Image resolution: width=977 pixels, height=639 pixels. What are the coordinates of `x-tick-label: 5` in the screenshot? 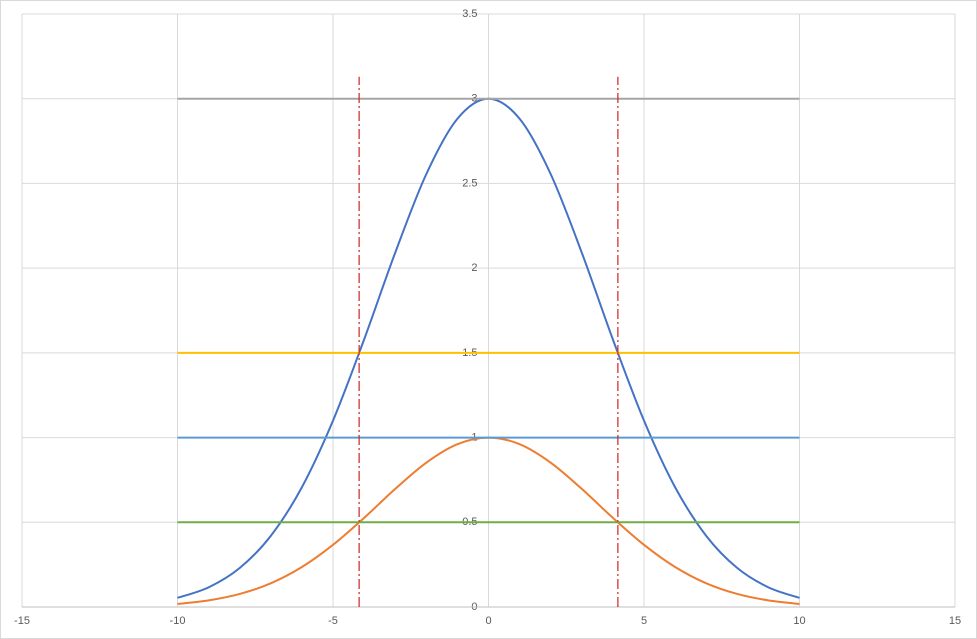 It's located at (644, 621).